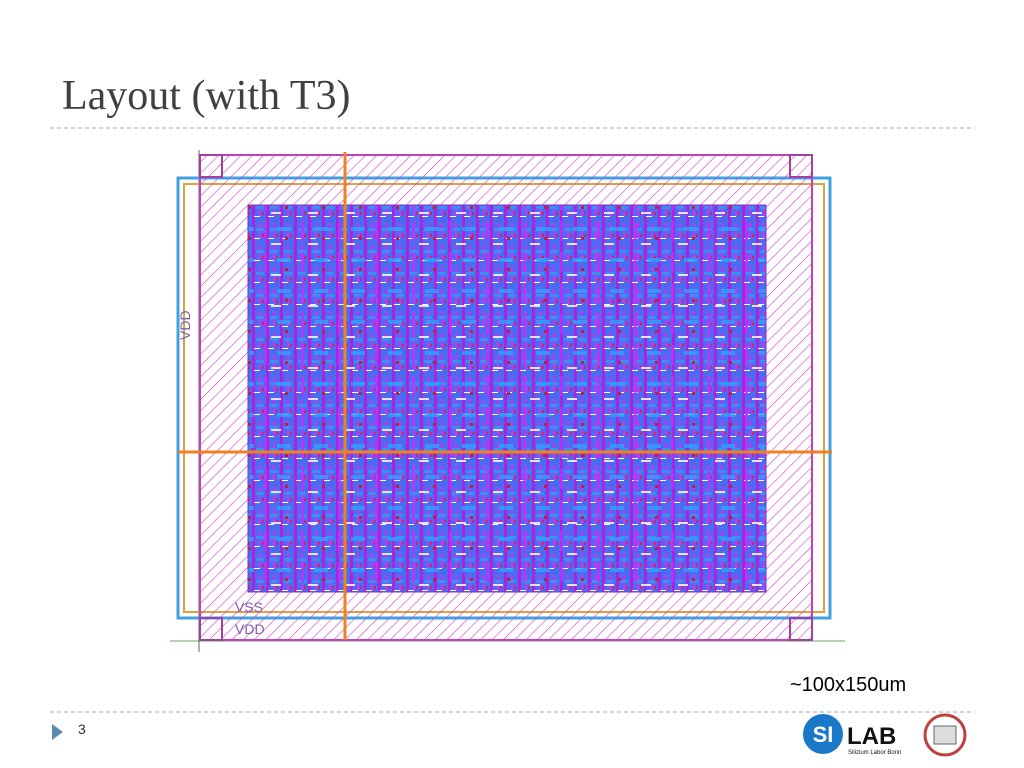 The image size is (1024, 768). I want to click on page-number: 3, so click(82, 729).